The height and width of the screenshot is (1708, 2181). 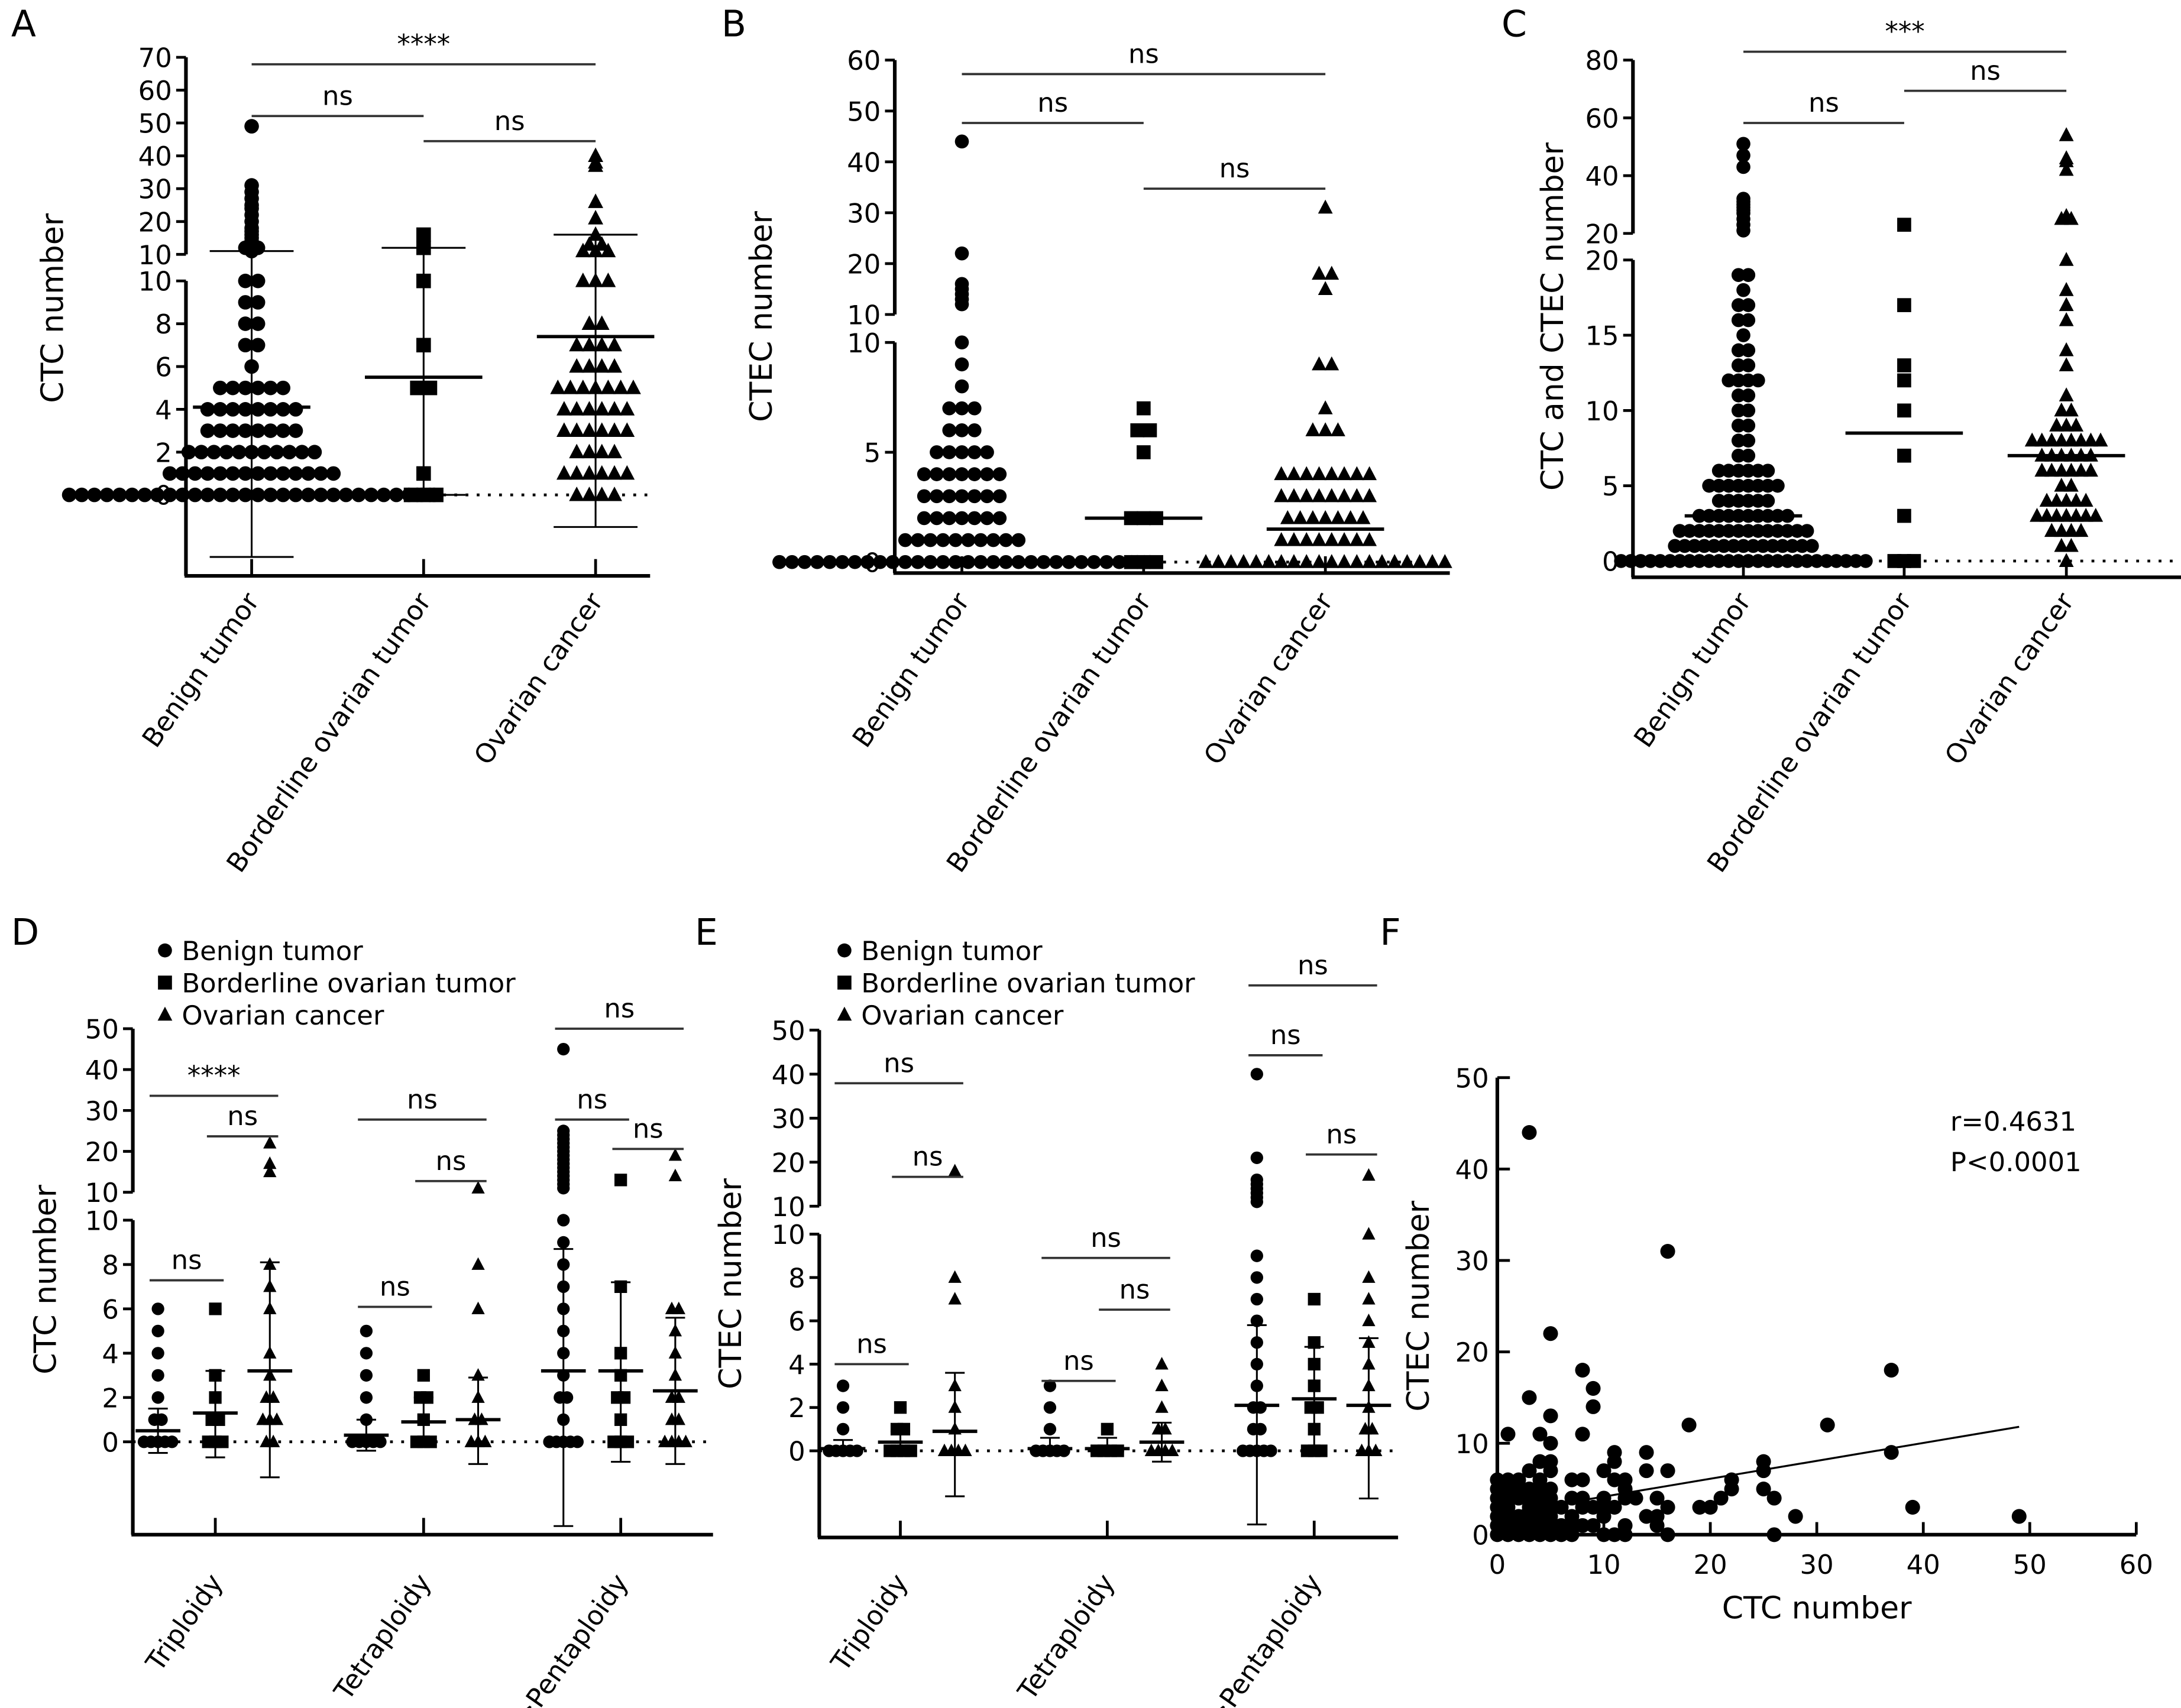 I want to click on significance-label: ***, so click(x=1905, y=32).